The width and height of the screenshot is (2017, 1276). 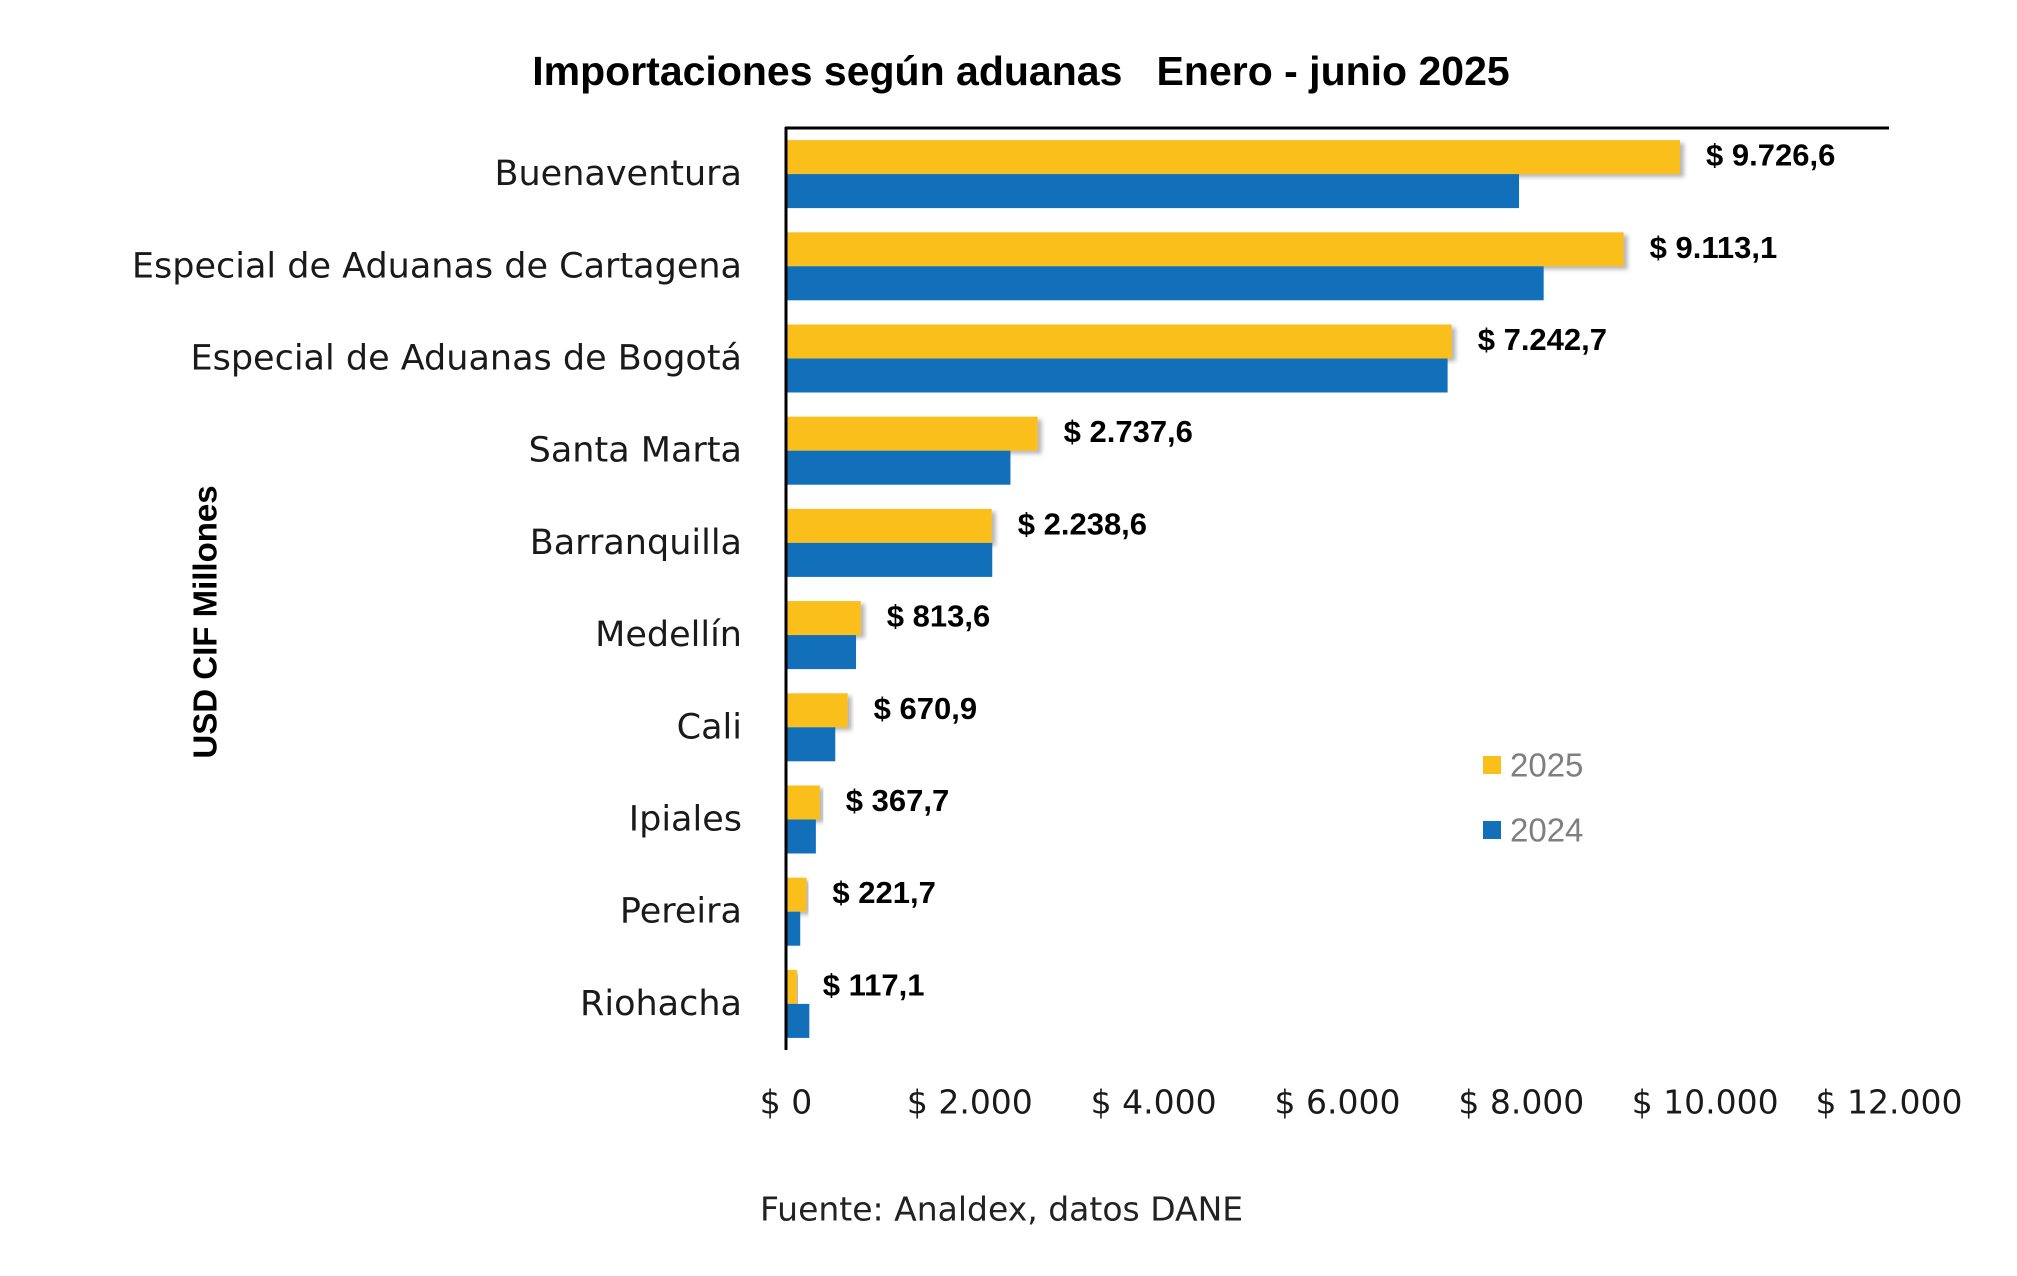 I want to click on data-label: $ 117,1, so click(x=874, y=984).